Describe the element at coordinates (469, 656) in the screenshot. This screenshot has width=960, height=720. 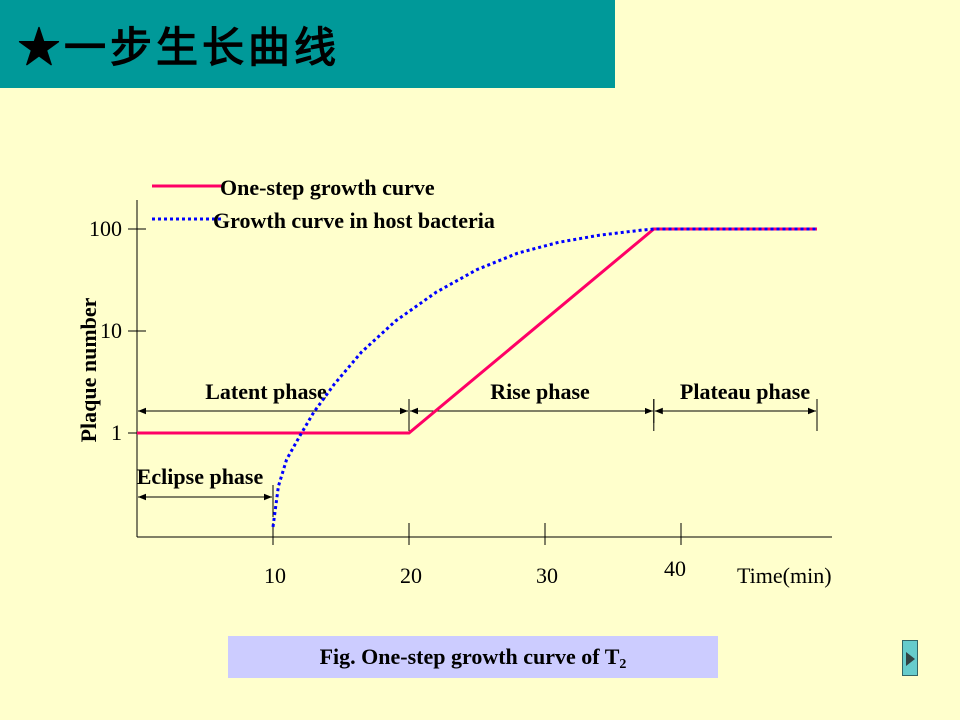
I see `caption-text: Fig. One-step growth curve of T` at that location.